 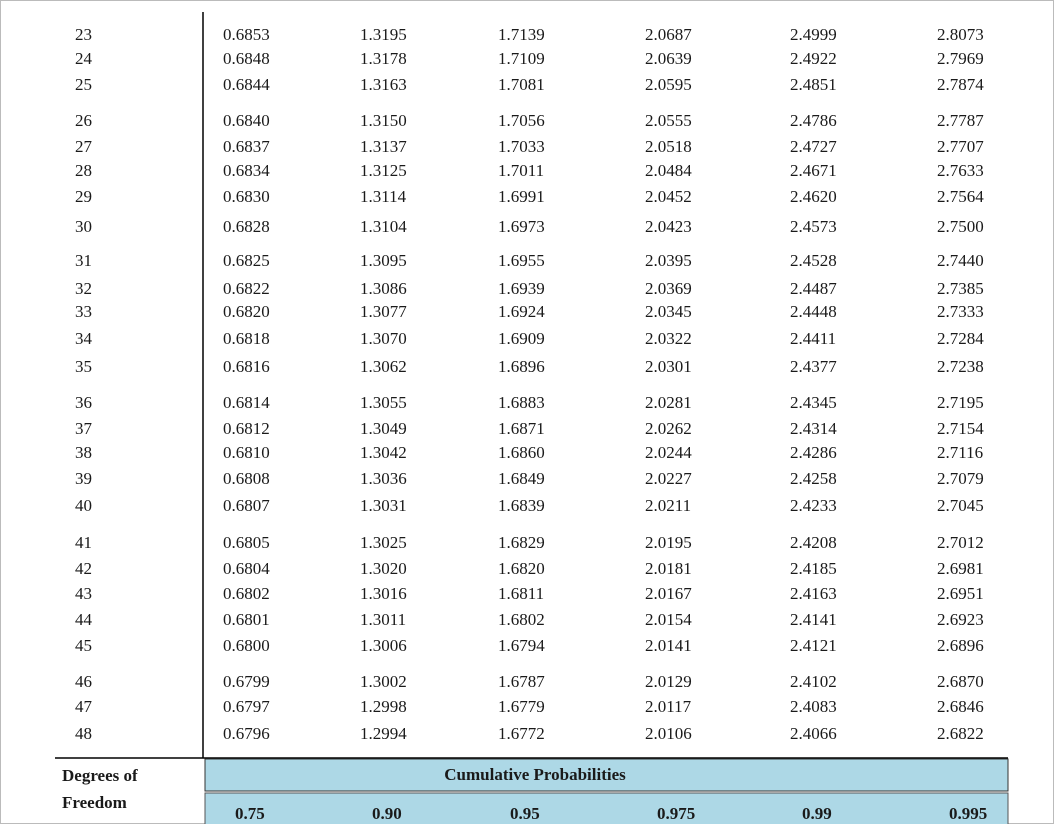 I want to click on value-cell: 1.6794, so click(x=521, y=645).